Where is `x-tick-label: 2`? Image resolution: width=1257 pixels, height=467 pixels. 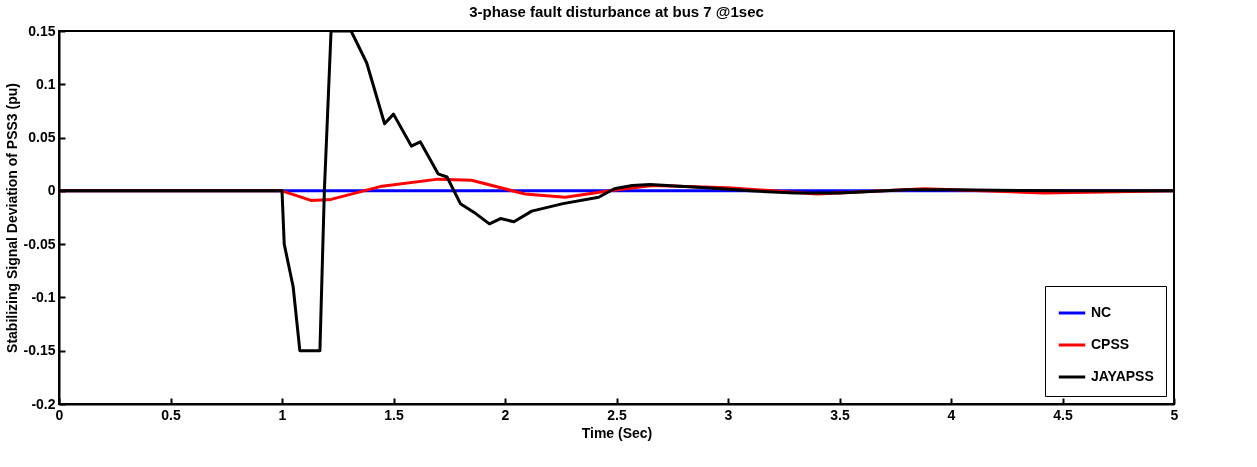 x-tick-label: 2 is located at coordinates (505, 414).